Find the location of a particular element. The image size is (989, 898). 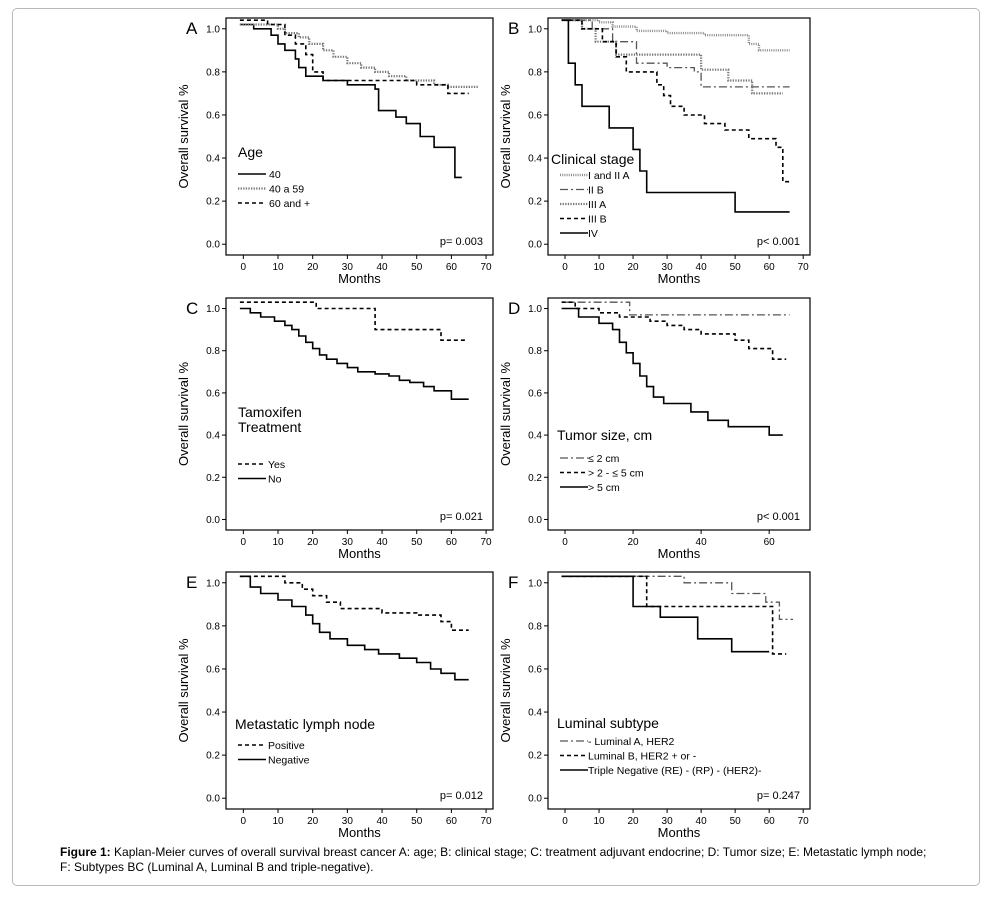

panel-letter: C is located at coordinates (192, 308).